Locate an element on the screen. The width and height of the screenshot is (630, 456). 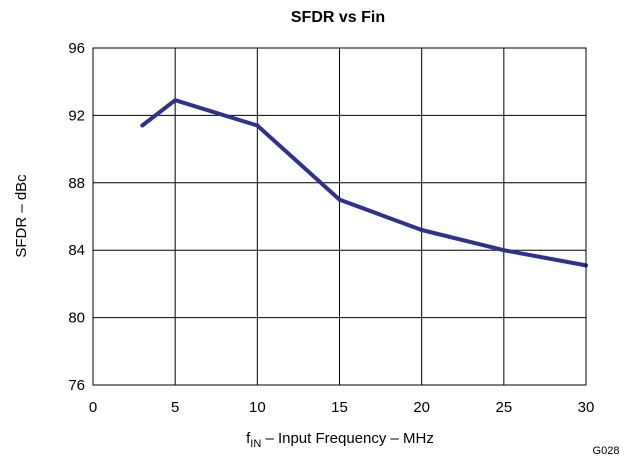
x-axis-label-prefix: f is located at coordinates (248, 438).